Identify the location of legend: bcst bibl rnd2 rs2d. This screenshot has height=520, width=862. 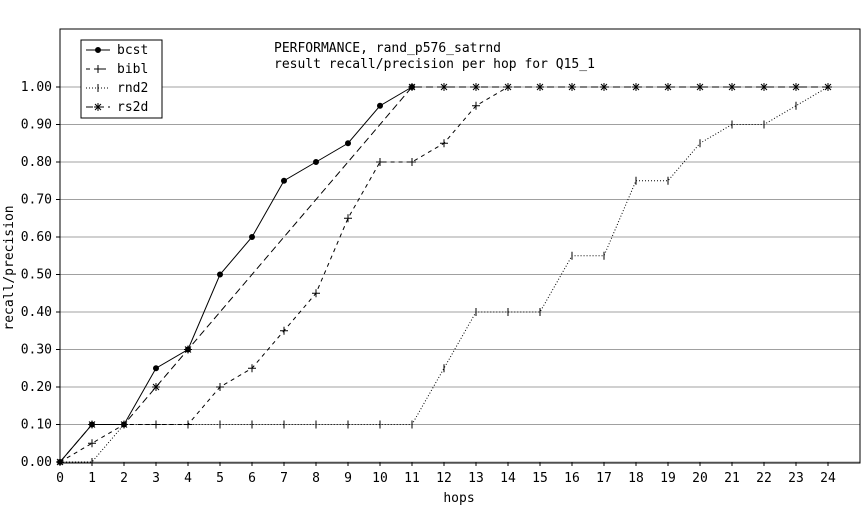
(121, 79).